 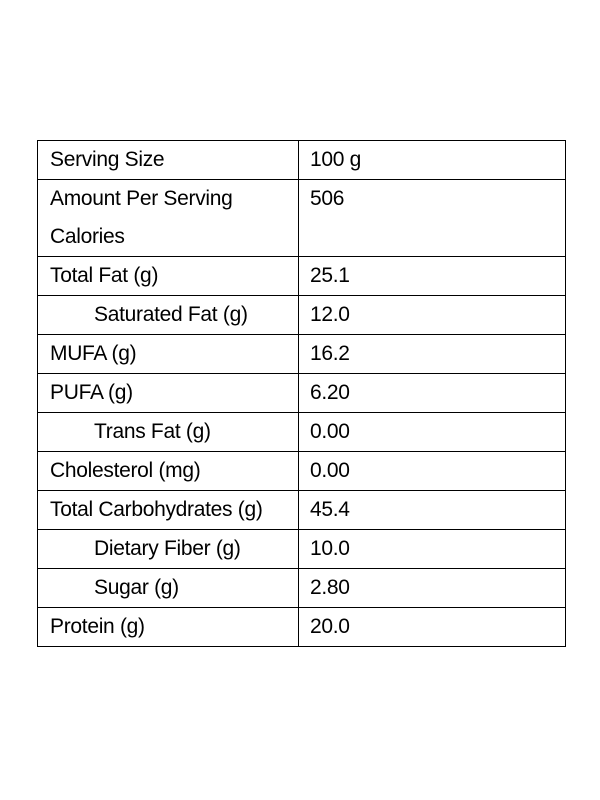 I want to click on row-label: Trans Fat (g), so click(x=168, y=432).